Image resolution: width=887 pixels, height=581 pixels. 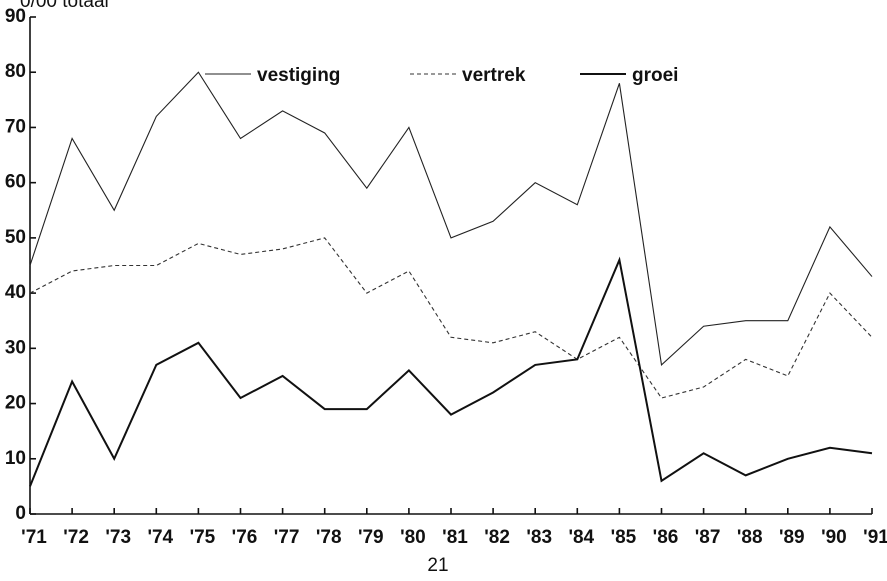 I want to click on legend-label: vertrek, so click(x=494, y=75).